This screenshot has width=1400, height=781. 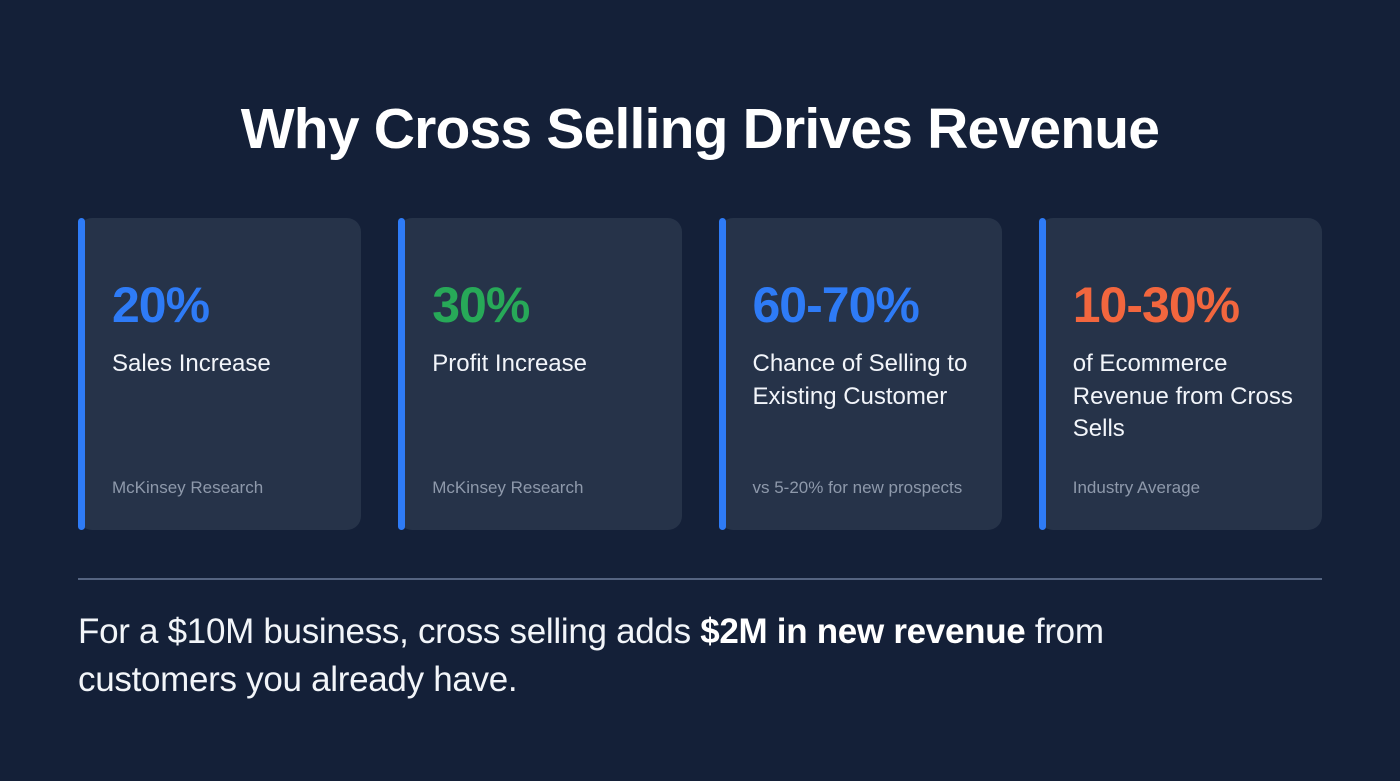 I want to click on stat-card-profit-increase: 30% Profit Increase McKinsey Research, so click(x=540, y=374).